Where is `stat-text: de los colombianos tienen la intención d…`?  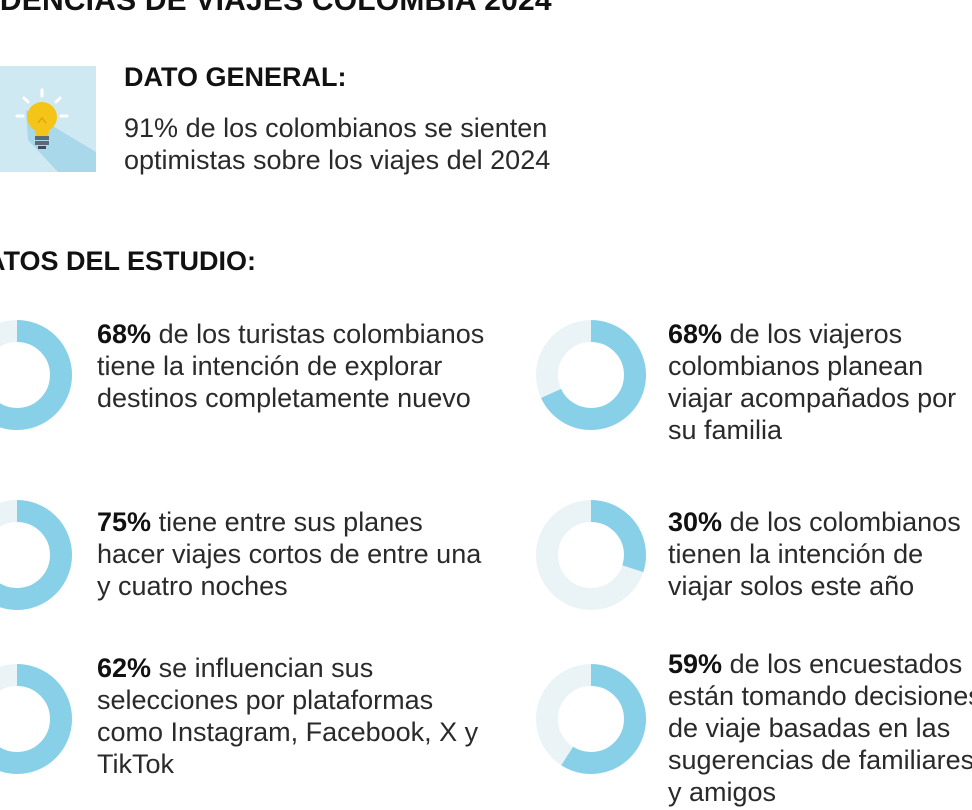
stat-text: de los colombianos tienen la intención d… is located at coordinates (814, 554).